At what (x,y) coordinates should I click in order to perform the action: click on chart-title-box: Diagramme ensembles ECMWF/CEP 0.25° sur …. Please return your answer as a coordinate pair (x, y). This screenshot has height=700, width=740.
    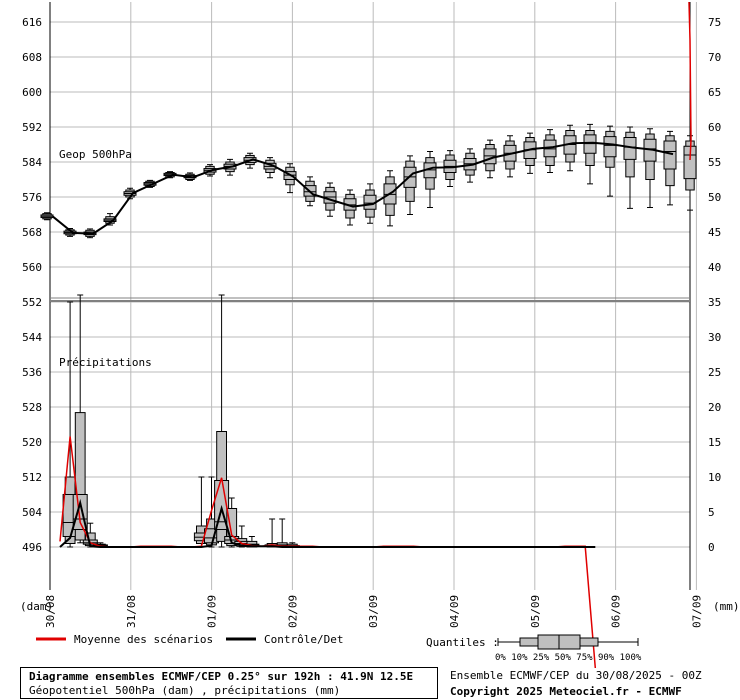
    Looking at the image, I should click on (229, 683).